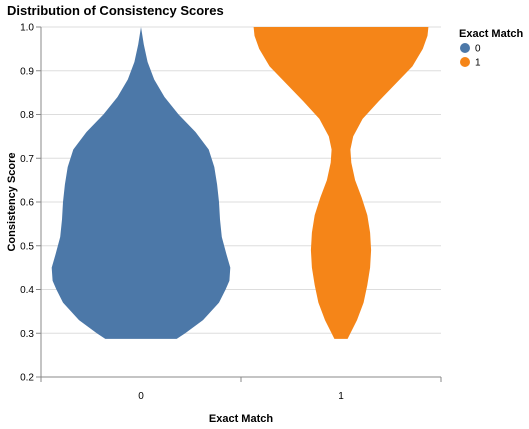 The image size is (529, 429). Describe the element at coordinates (27, 28) in the screenshot. I see `y-tick-label: 1.0` at that location.